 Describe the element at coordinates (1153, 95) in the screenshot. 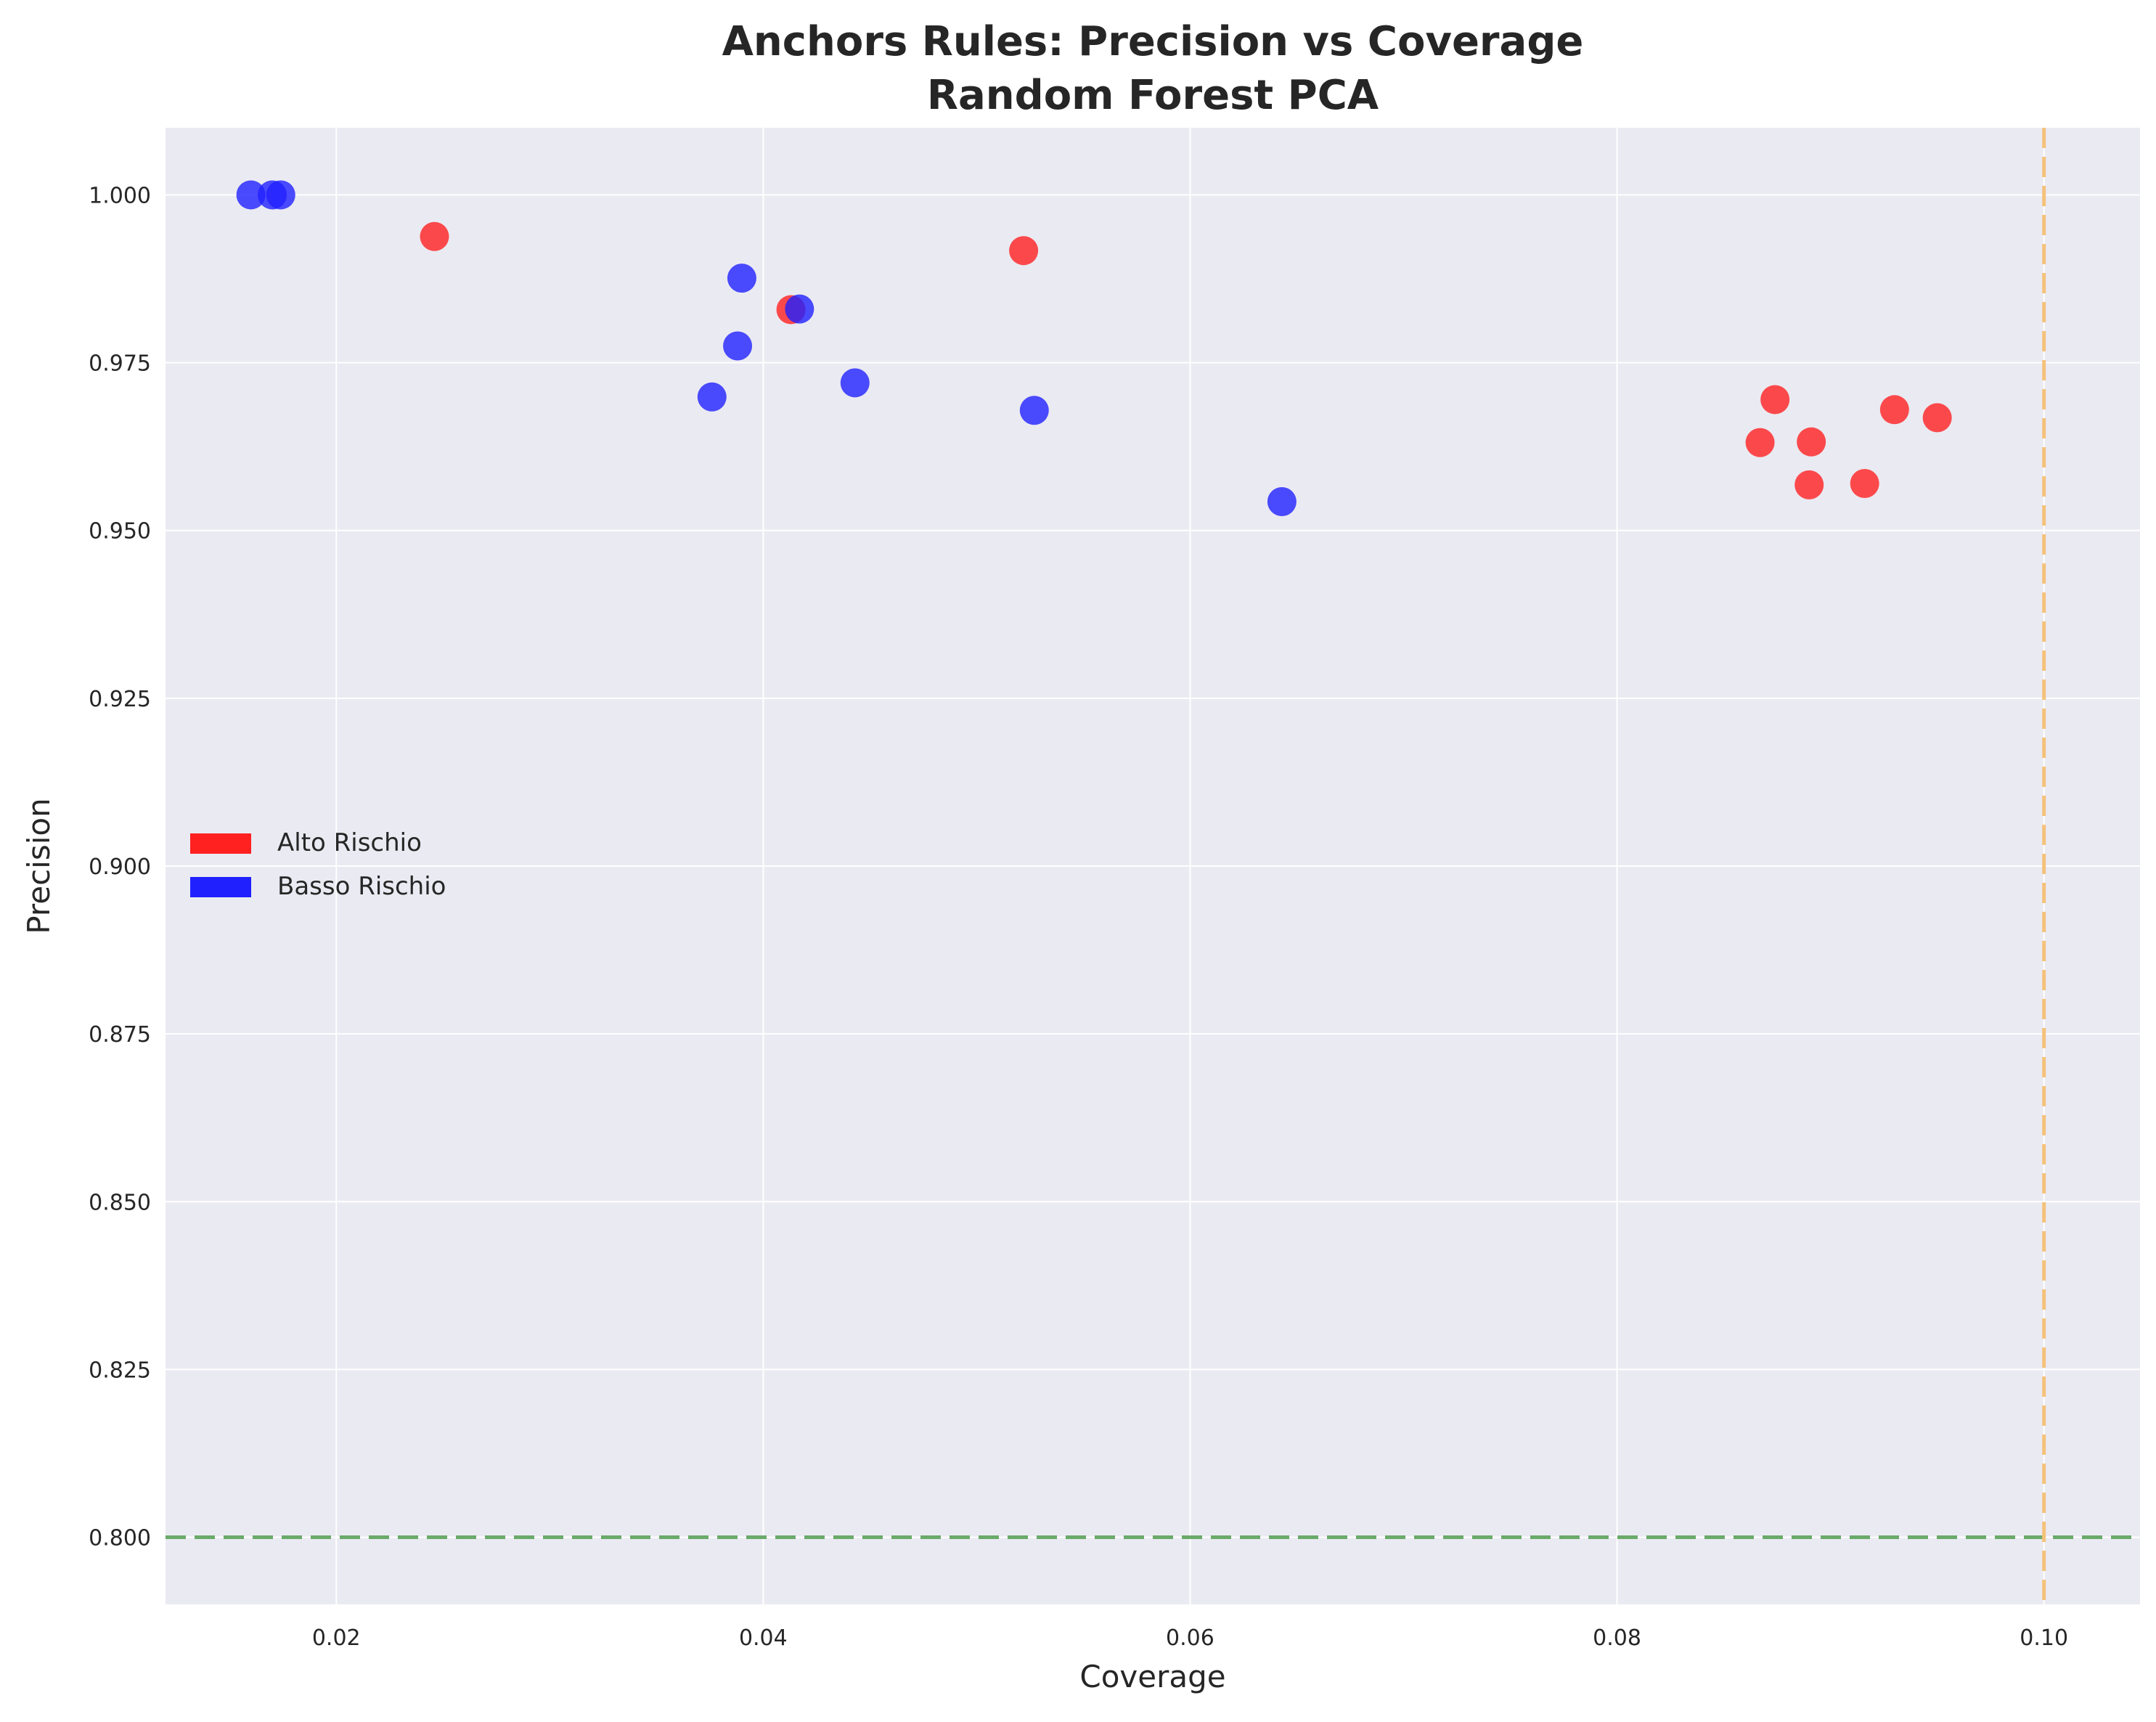

I see `chart-subtitle: Random Forest PCA` at that location.